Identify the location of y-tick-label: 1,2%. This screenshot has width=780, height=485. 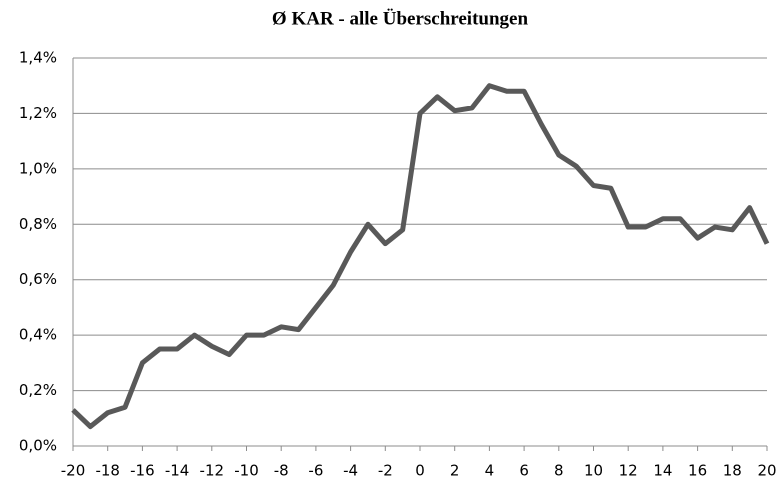
(38, 113).